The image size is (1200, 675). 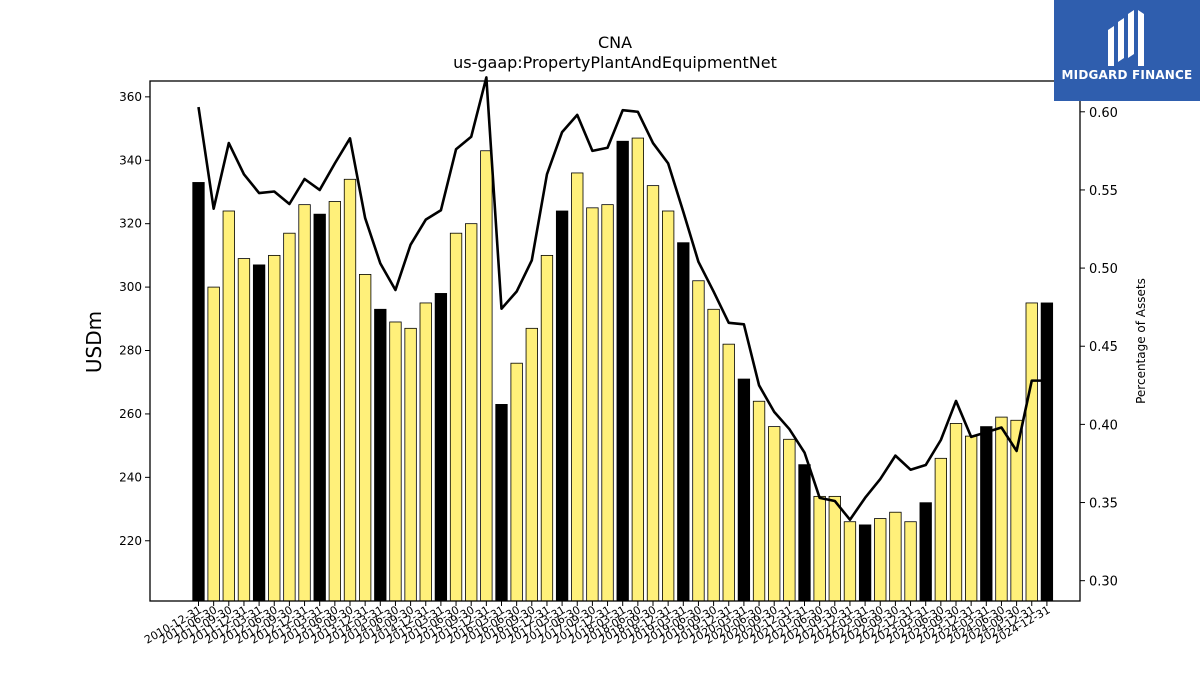 I want to click on brand-name: MIDGARD FINANCE, so click(x=1127, y=75).